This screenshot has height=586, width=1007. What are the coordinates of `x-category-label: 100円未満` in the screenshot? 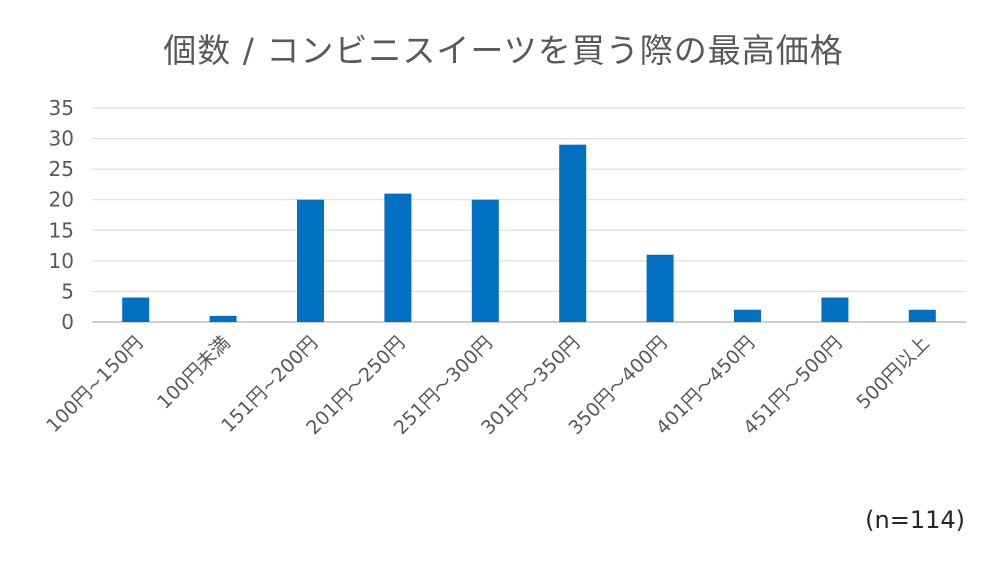 It's located at (194, 373).